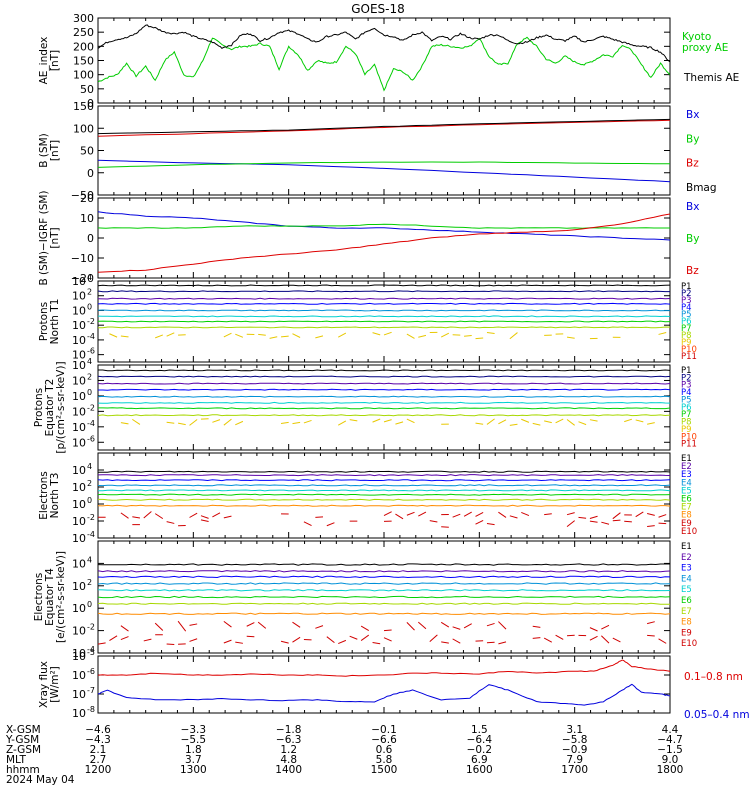  Describe the element at coordinates (91, 709) in the screenshot. I see `y-tick-exponent: -8` at that location.